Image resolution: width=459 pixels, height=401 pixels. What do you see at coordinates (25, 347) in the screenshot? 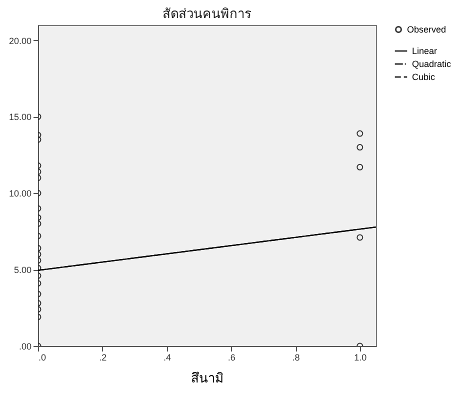
I see `y-tick-label: .00` at bounding box center [25, 347].